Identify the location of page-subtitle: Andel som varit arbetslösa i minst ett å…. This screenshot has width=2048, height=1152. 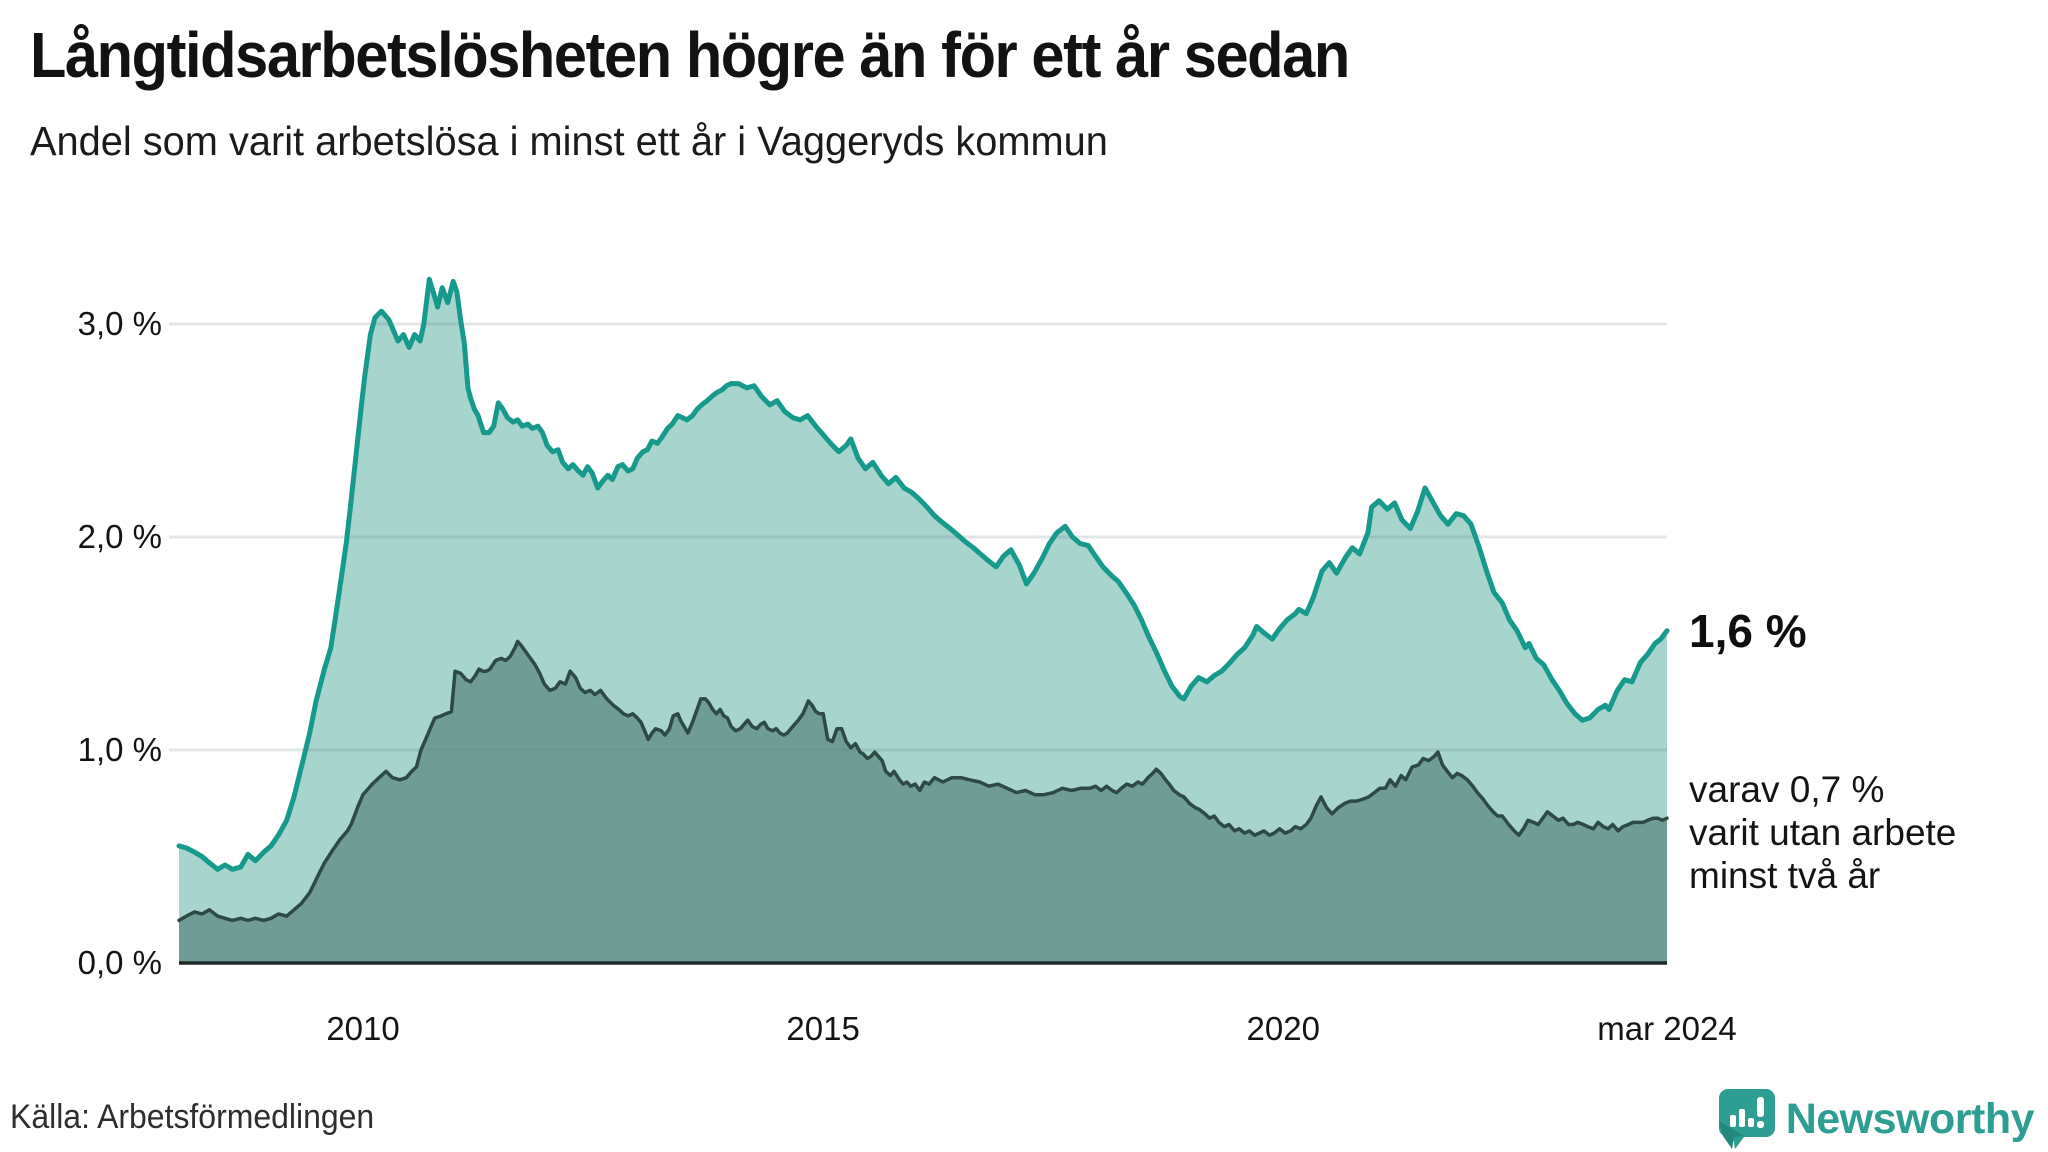
(980, 141).